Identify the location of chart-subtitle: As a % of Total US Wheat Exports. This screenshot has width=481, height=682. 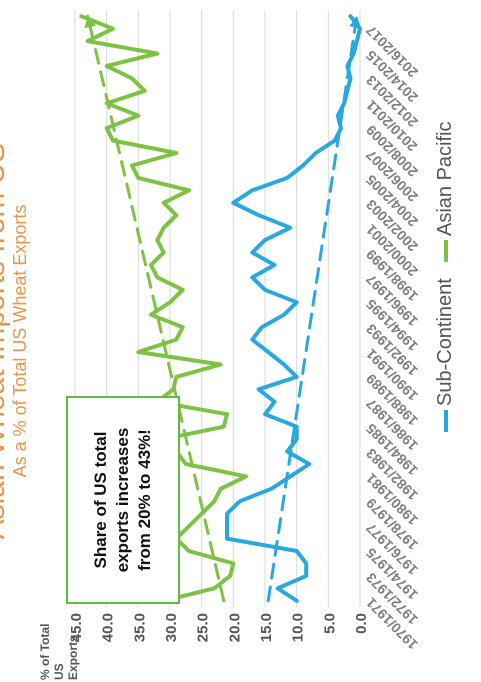
(20, 341).